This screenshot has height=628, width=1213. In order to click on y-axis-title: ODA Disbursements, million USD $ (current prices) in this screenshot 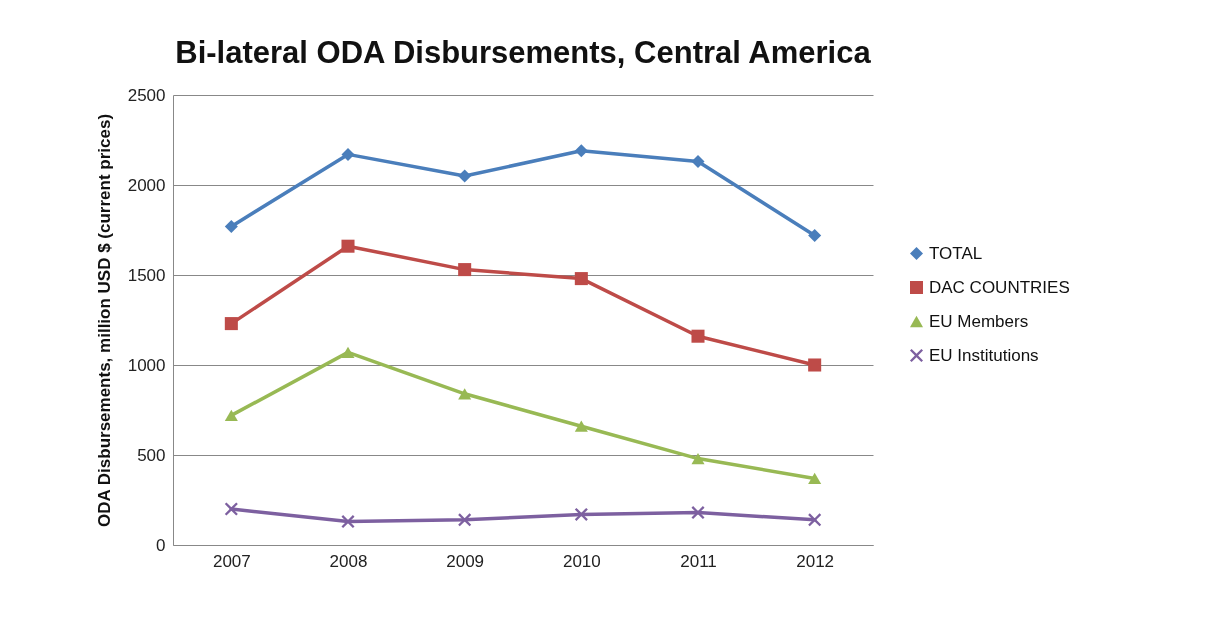, I will do `click(104, 320)`.